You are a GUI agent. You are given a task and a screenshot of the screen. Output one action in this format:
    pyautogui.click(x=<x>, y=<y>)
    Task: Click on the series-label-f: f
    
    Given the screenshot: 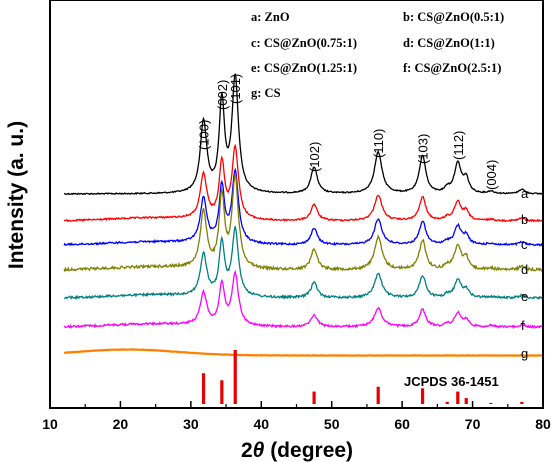 What is the action you would take?
    pyautogui.click(x=523, y=325)
    